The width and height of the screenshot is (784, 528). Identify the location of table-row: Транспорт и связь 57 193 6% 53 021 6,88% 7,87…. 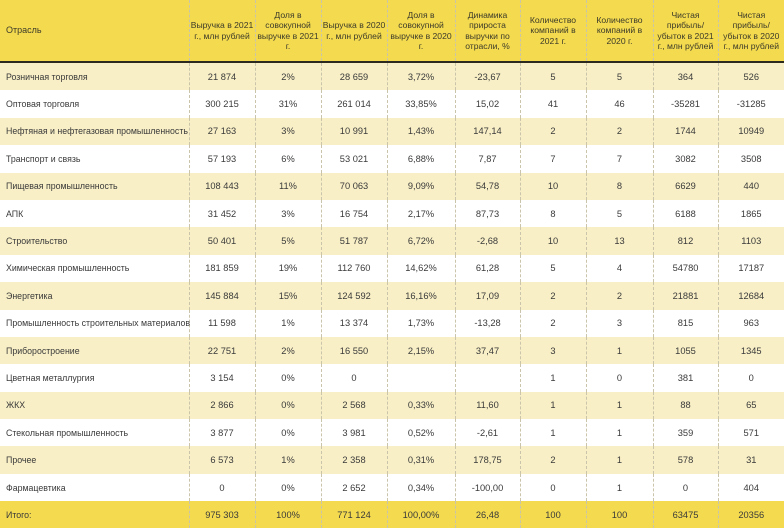
(392, 159).